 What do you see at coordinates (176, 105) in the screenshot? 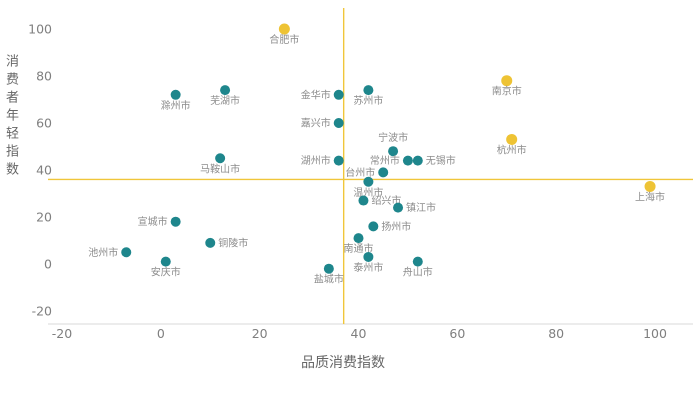
I see `scatter-point-label: 滁州市` at bounding box center [176, 105].